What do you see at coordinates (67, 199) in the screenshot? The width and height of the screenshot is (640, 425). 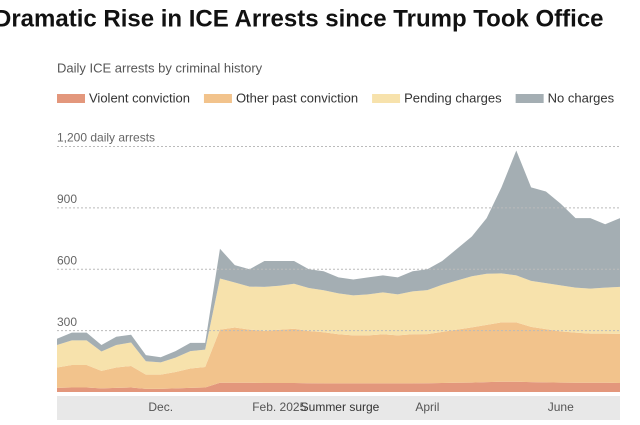 I see `y-tick-label: 900` at bounding box center [67, 199].